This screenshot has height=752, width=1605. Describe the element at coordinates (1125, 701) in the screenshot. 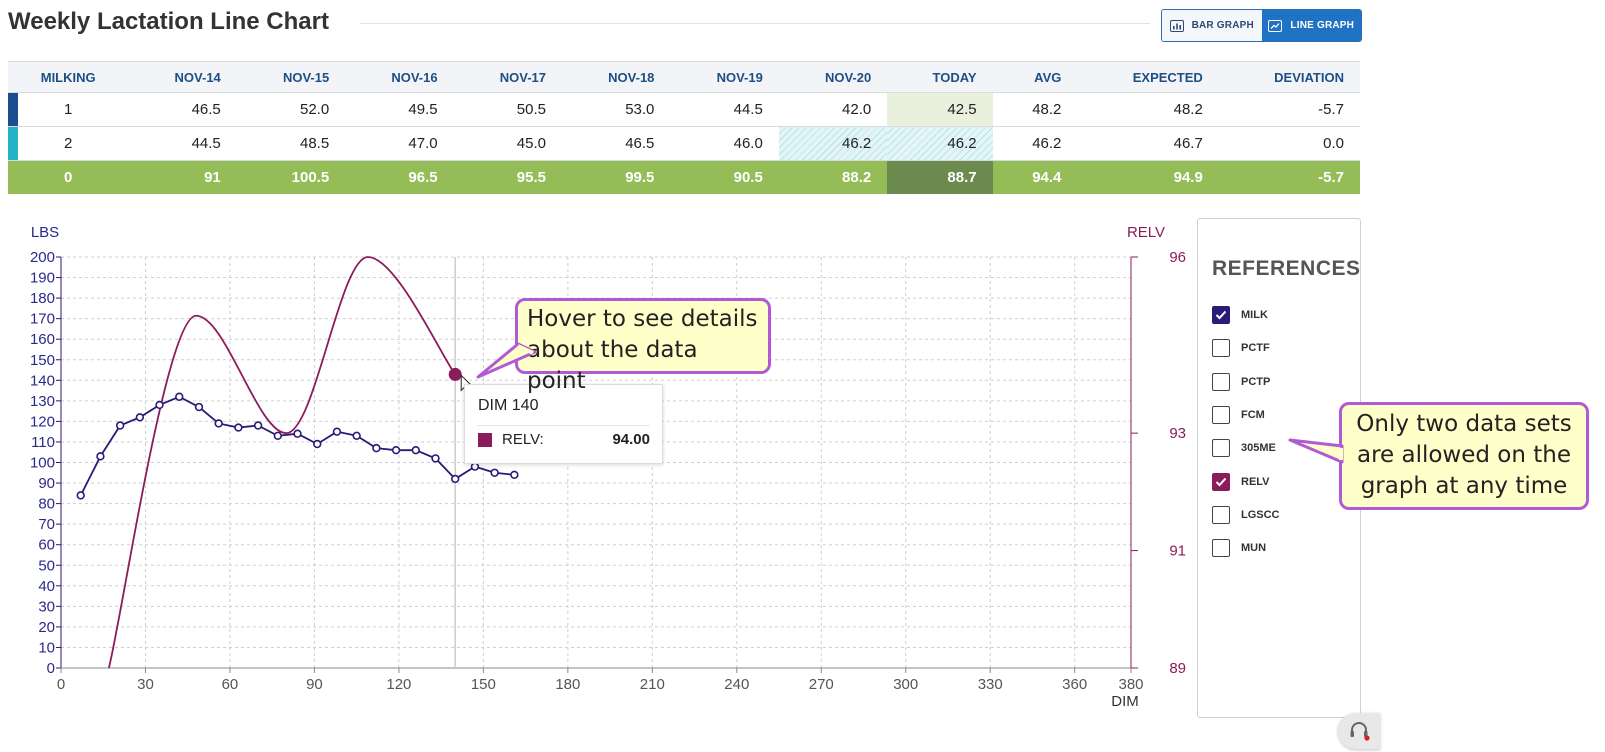

I see `x-axis-label: DIM` at that location.